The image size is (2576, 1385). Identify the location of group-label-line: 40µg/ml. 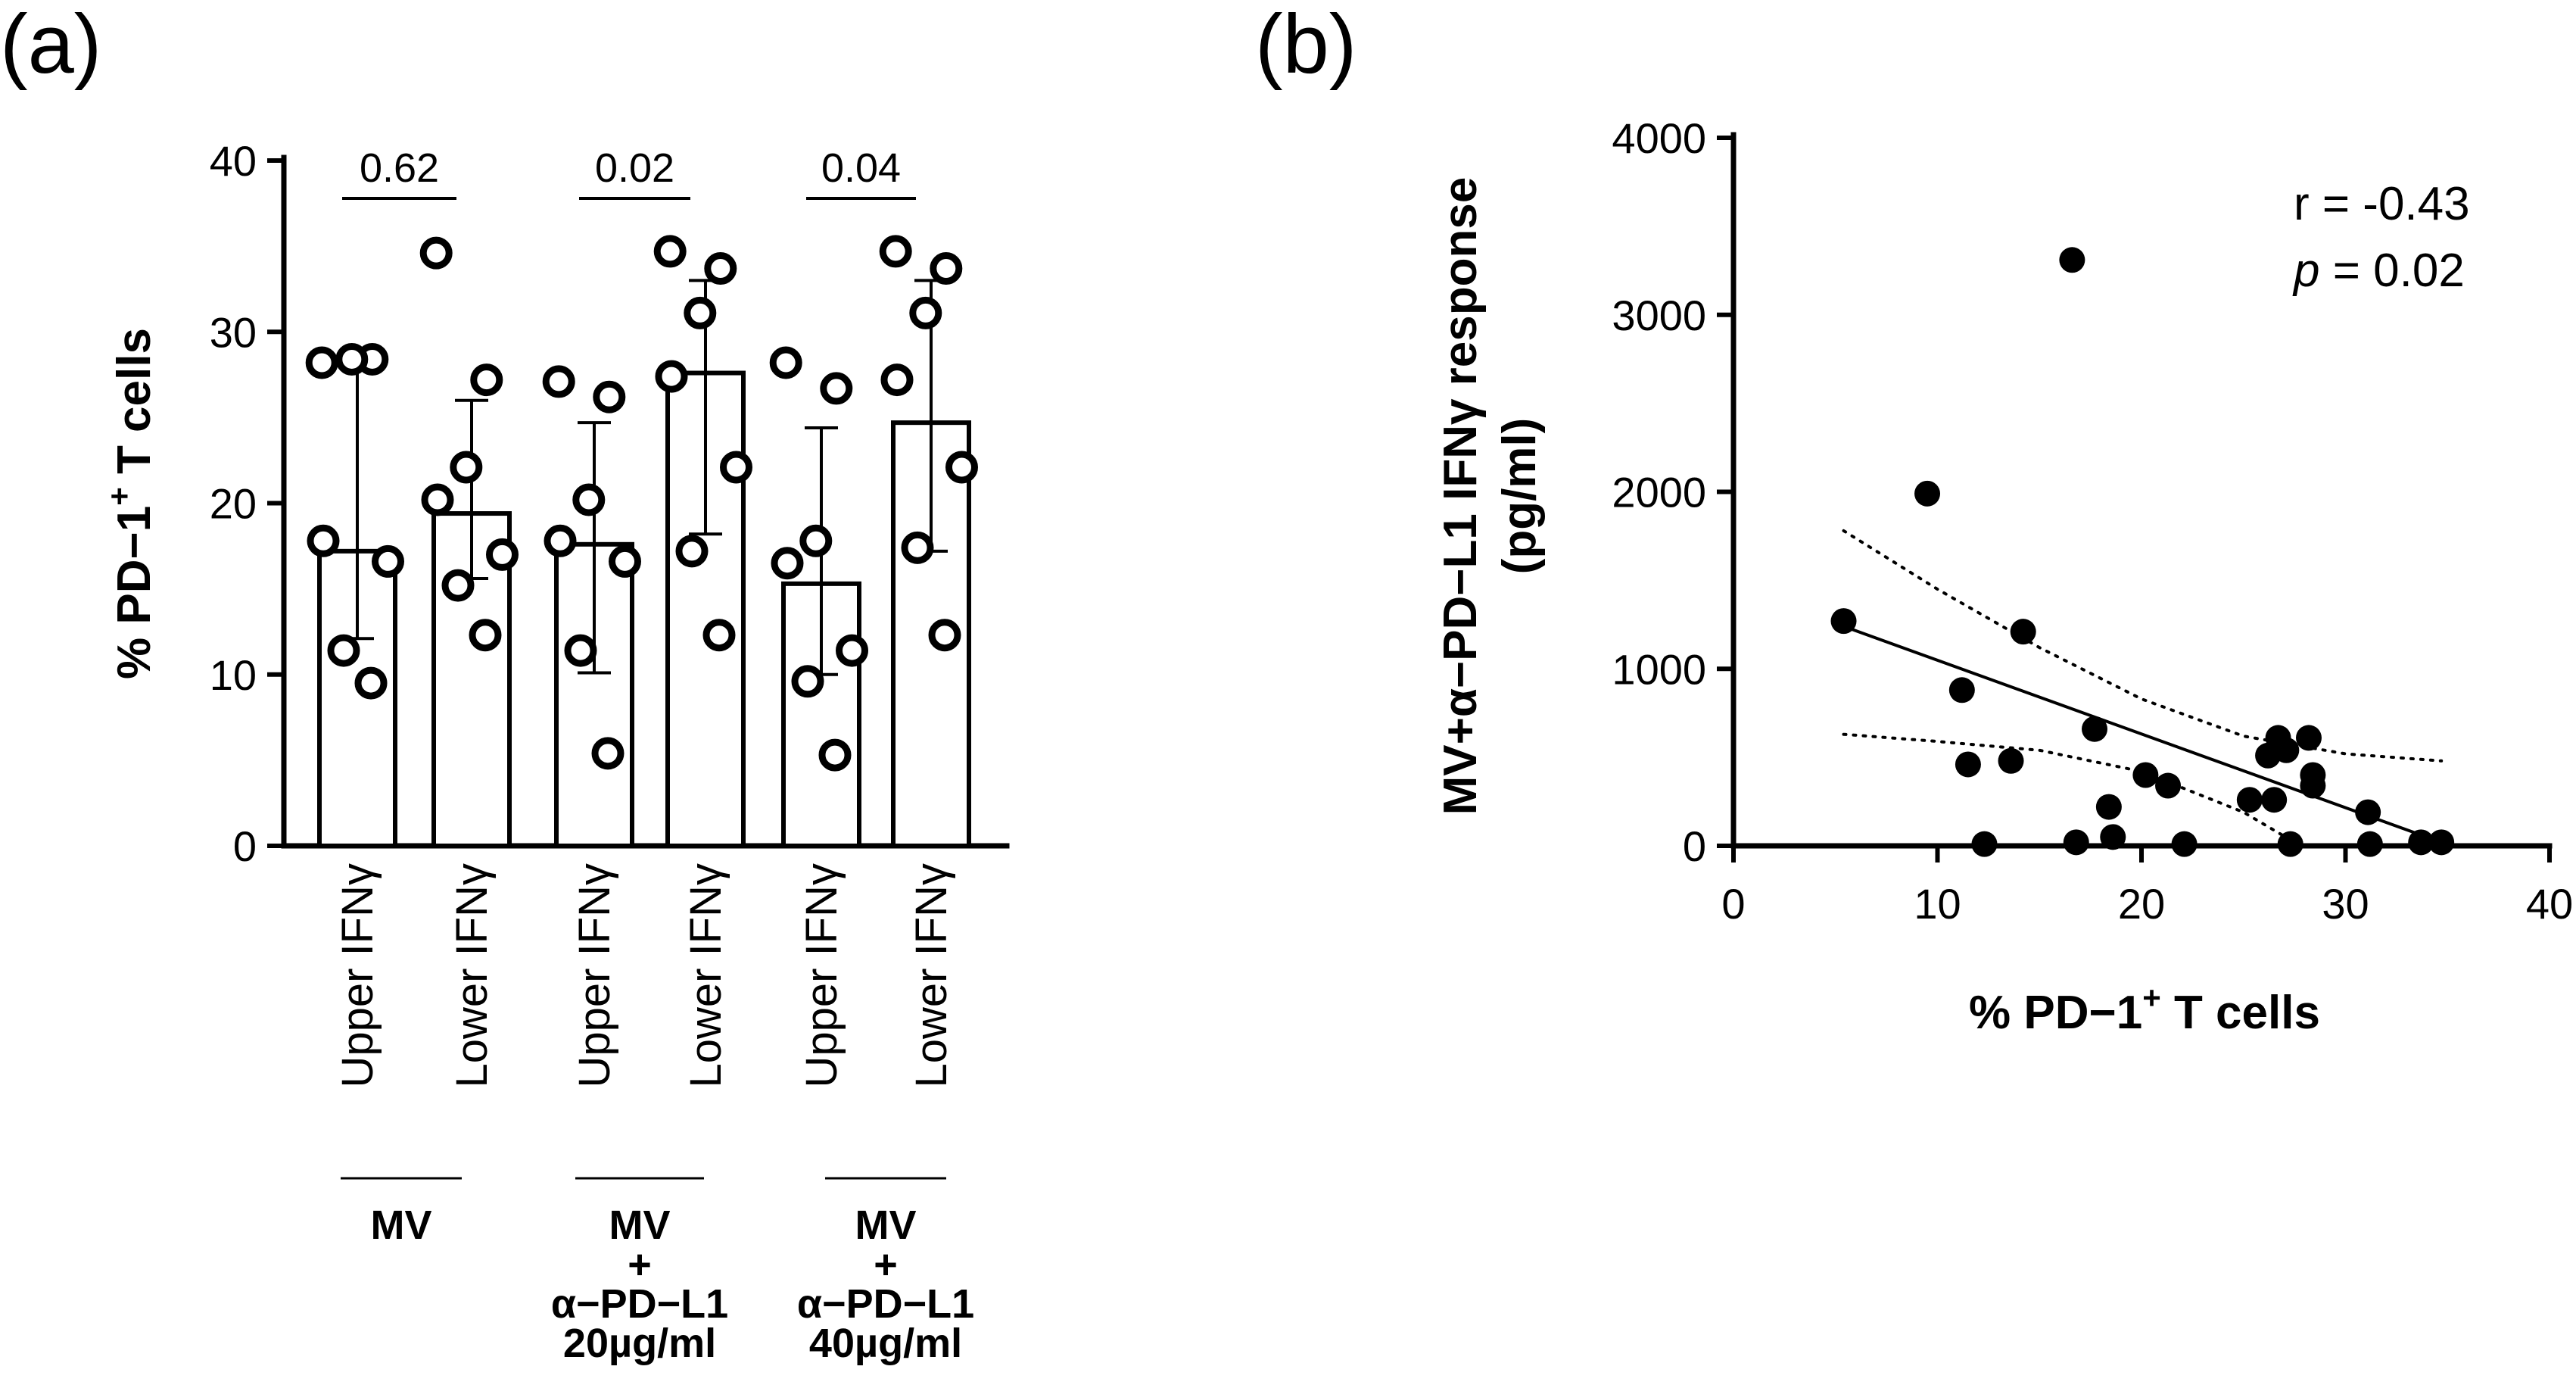
(885, 1343).